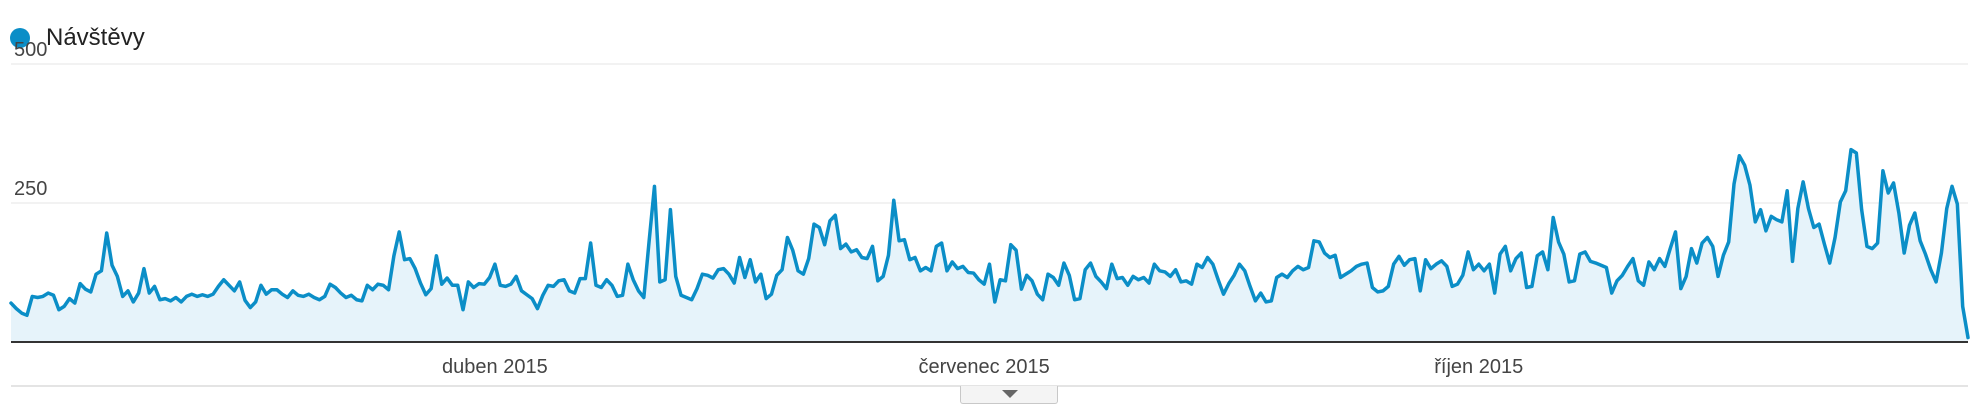 The image size is (1980, 406). What do you see at coordinates (1478, 367) in the screenshot?
I see `x-tick-label-2: říjen 2015` at bounding box center [1478, 367].